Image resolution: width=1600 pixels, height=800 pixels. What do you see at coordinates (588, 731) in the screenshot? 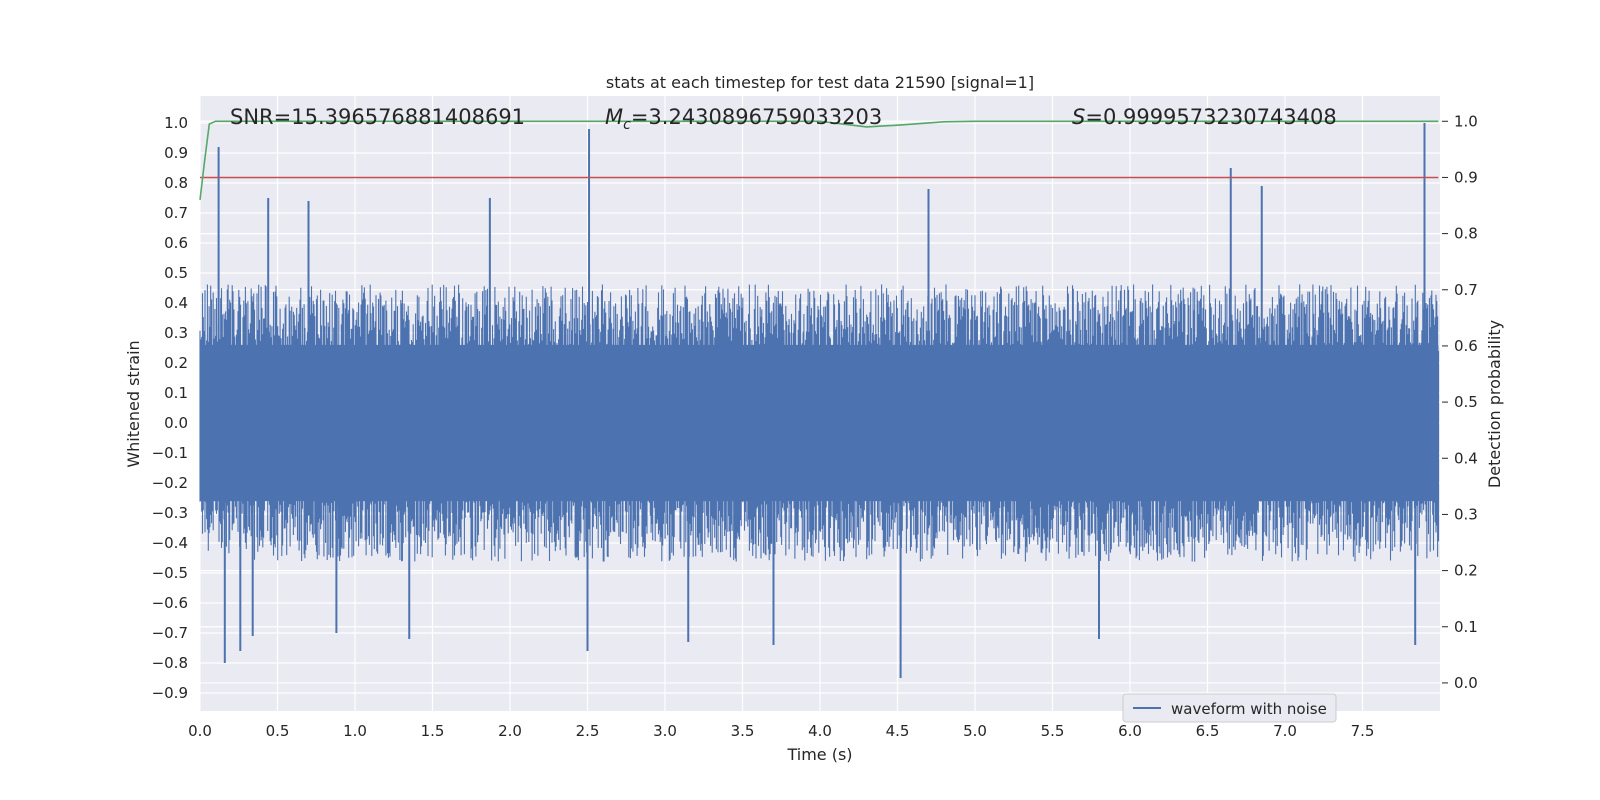
I see `x-tick-label: 2.5` at bounding box center [588, 731].